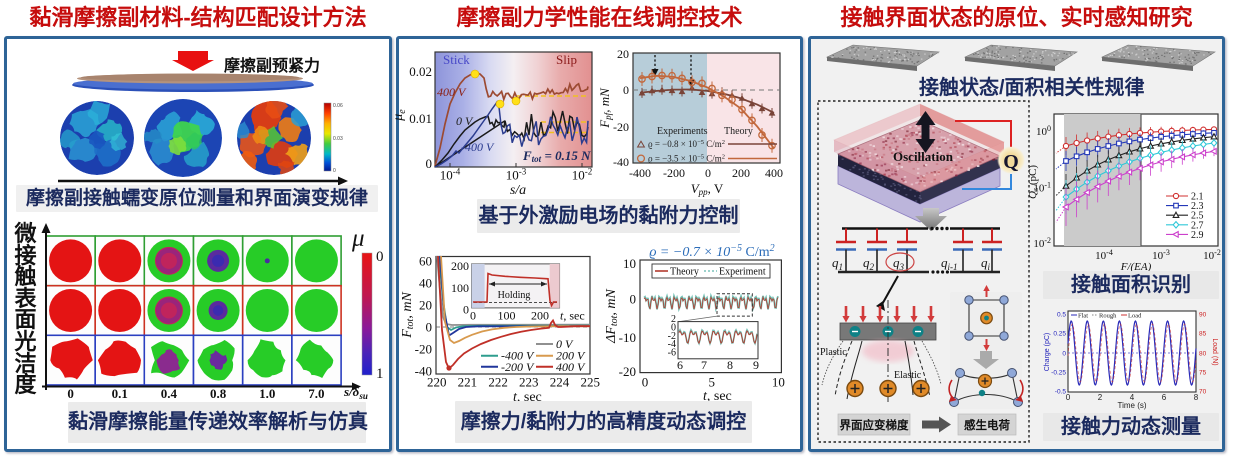 This screenshot has height=463, width=1244. What do you see at coordinates (420, 71) in the screenshot?
I see `svg-text: 0.02` at bounding box center [420, 71].